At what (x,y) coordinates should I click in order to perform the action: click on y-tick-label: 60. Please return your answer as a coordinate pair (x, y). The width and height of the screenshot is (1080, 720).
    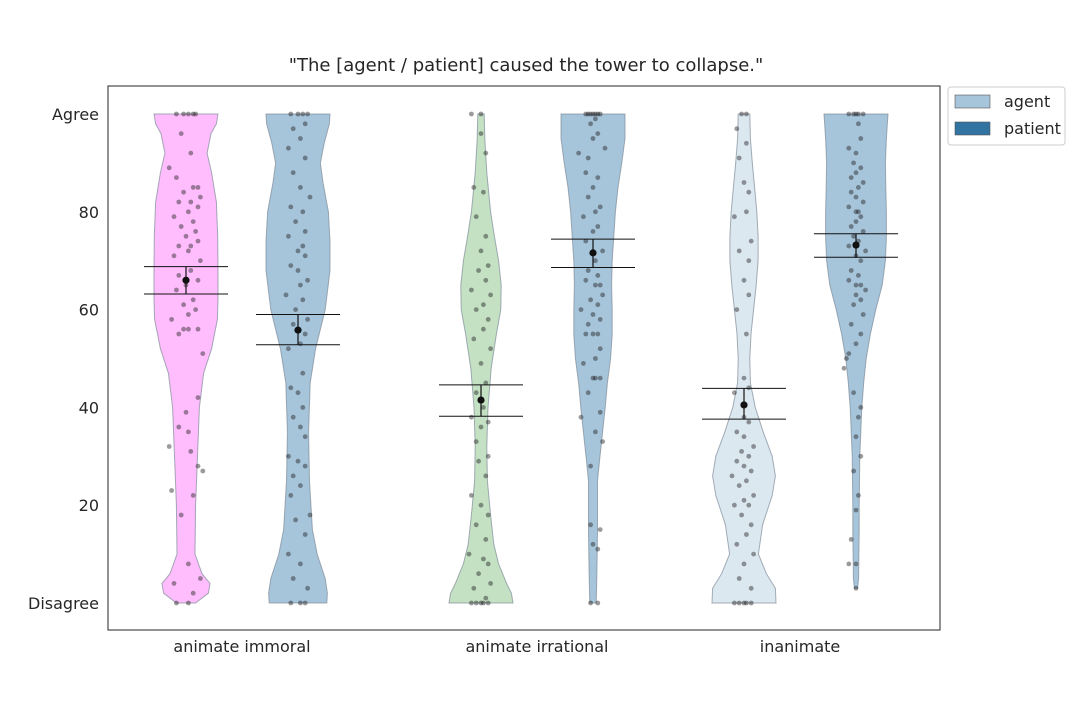
    Looking at the image, I should click on (89, 310).